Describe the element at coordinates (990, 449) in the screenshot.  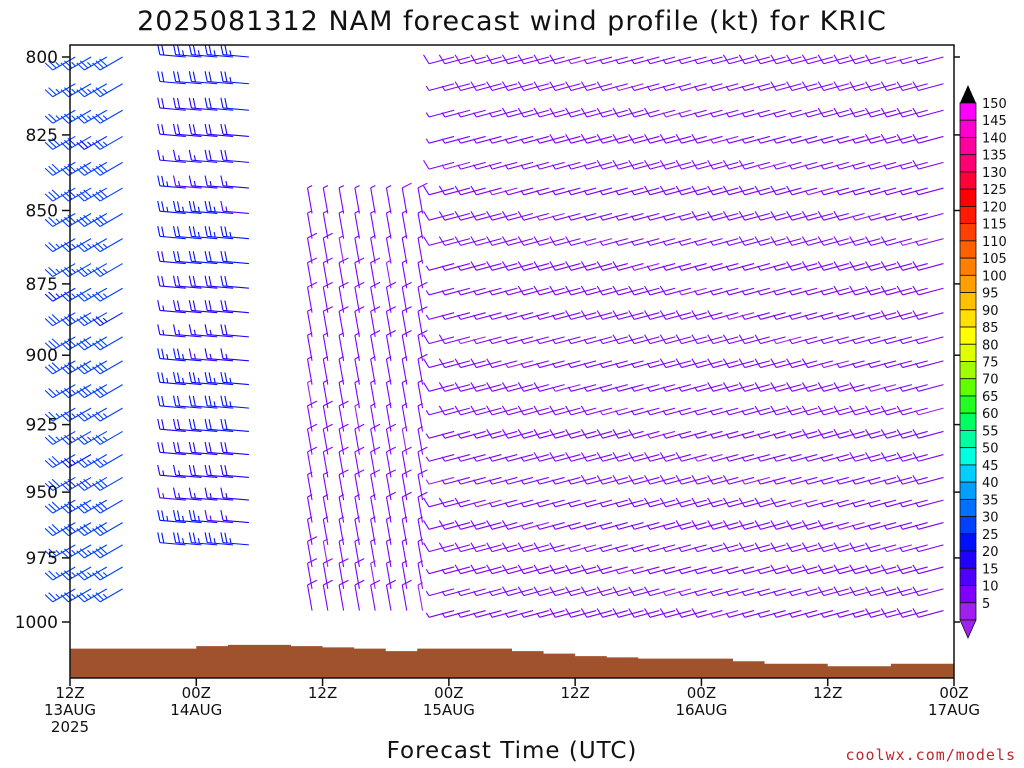
I see `colorbar-label: 50` at that location.